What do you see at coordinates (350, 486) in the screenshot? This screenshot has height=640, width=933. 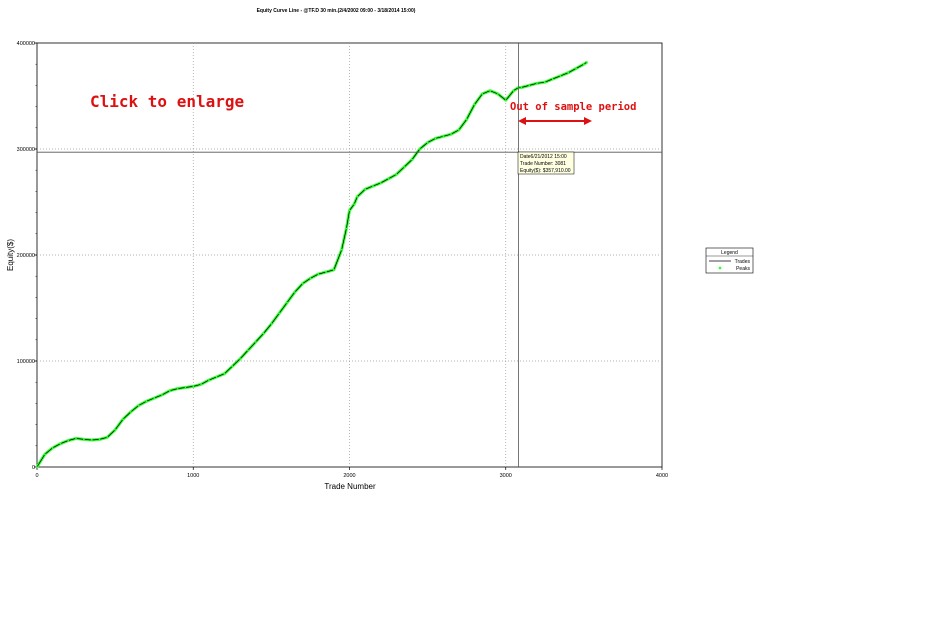 I see `x-axis-label: Trade Number` at bounding box center [350, 486].